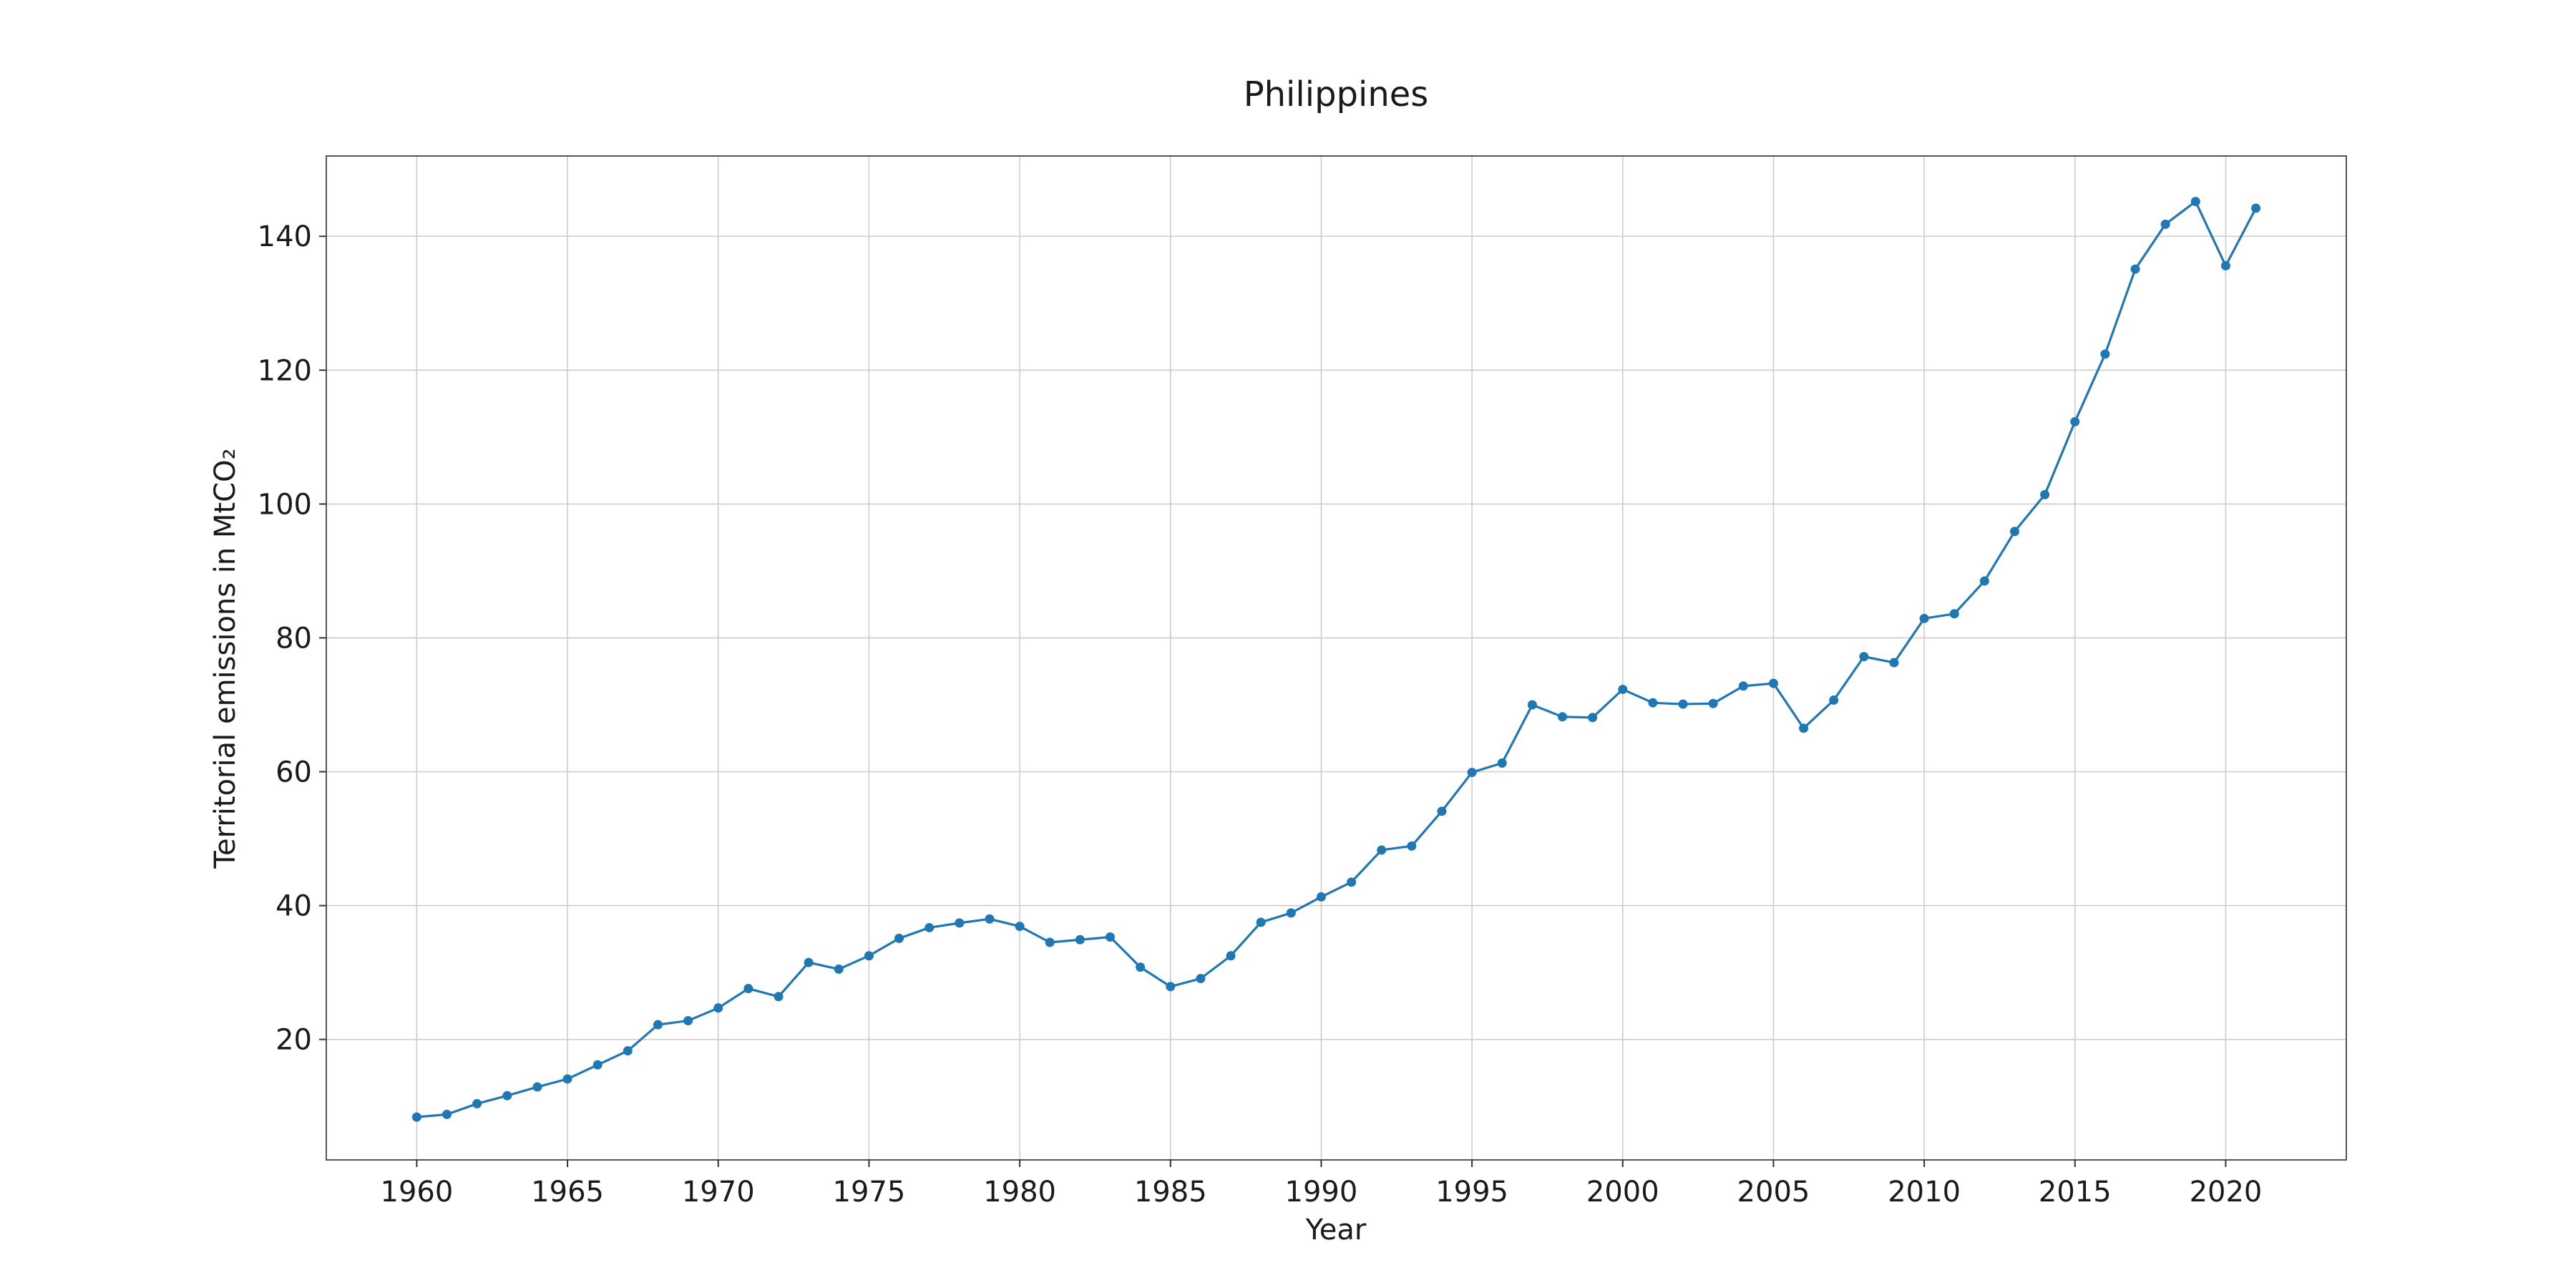 Image resolution: width=2576 pixels, height=1288 pixels. What do you see at coordinates (226, 658) in the screenshot?
I see `y-axis-label: Territorial emissions in MtCO₂` at bounding box center [226, 658].